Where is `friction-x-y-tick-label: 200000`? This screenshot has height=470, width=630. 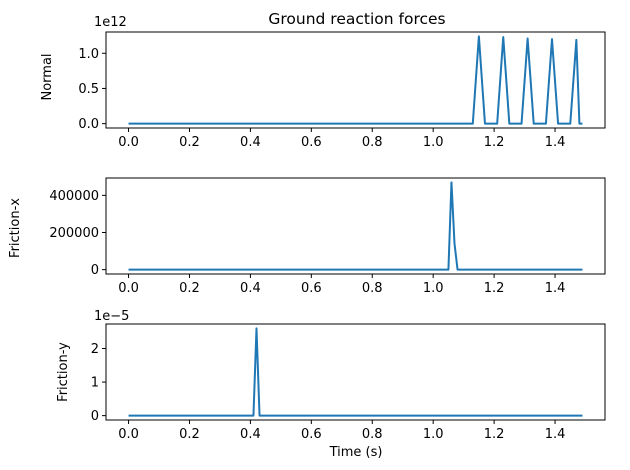 friction-x-y-tick-label: 200000 is located at coordinates (74, 233).